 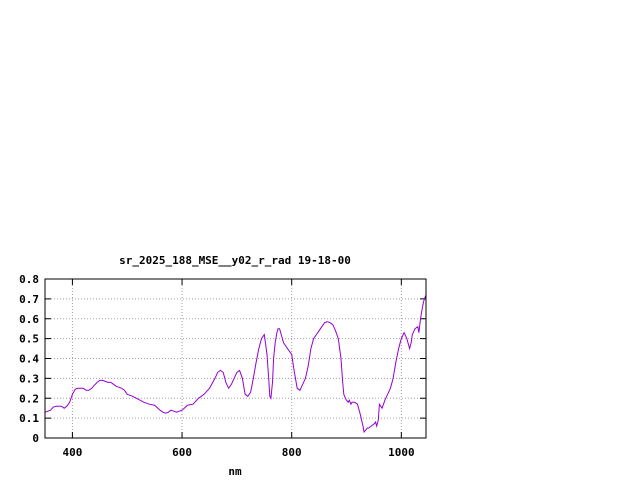 I want to click on x-tick-label: 800, so click(x=292, y=452).